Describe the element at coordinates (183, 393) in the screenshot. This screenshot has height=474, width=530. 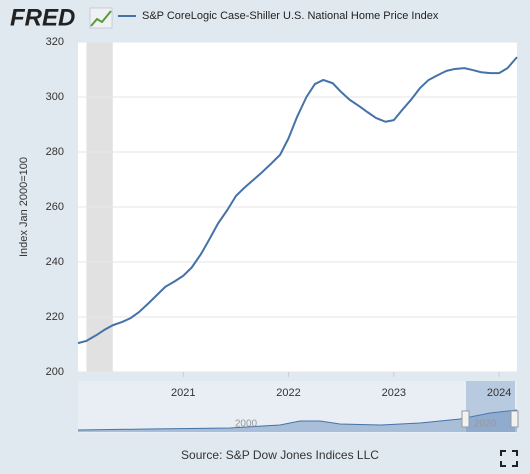
I see `x-tick-label: 2021` at that location.